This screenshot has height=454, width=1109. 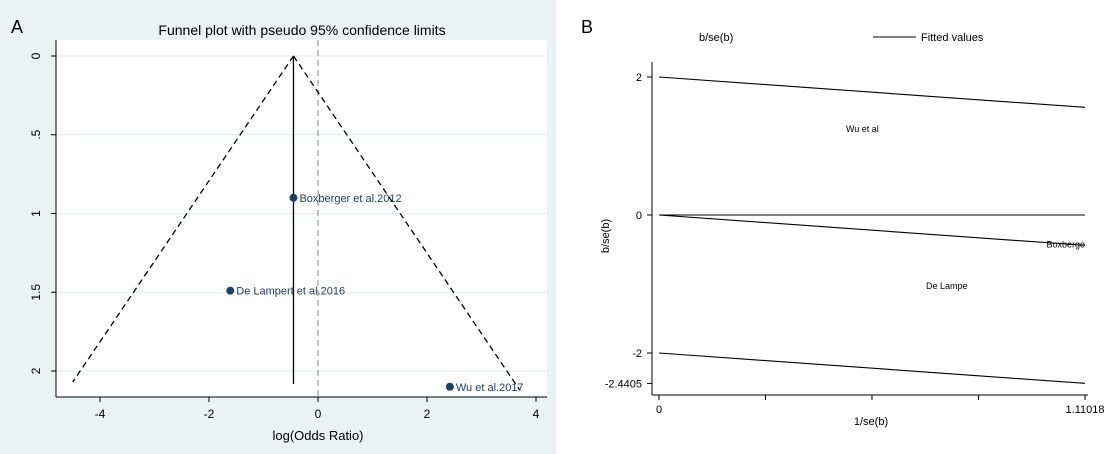 What do you see at coordinates (587, 27) in the screenshot?
I see `panel-b-letter: B` at bounding box center [587, 27].